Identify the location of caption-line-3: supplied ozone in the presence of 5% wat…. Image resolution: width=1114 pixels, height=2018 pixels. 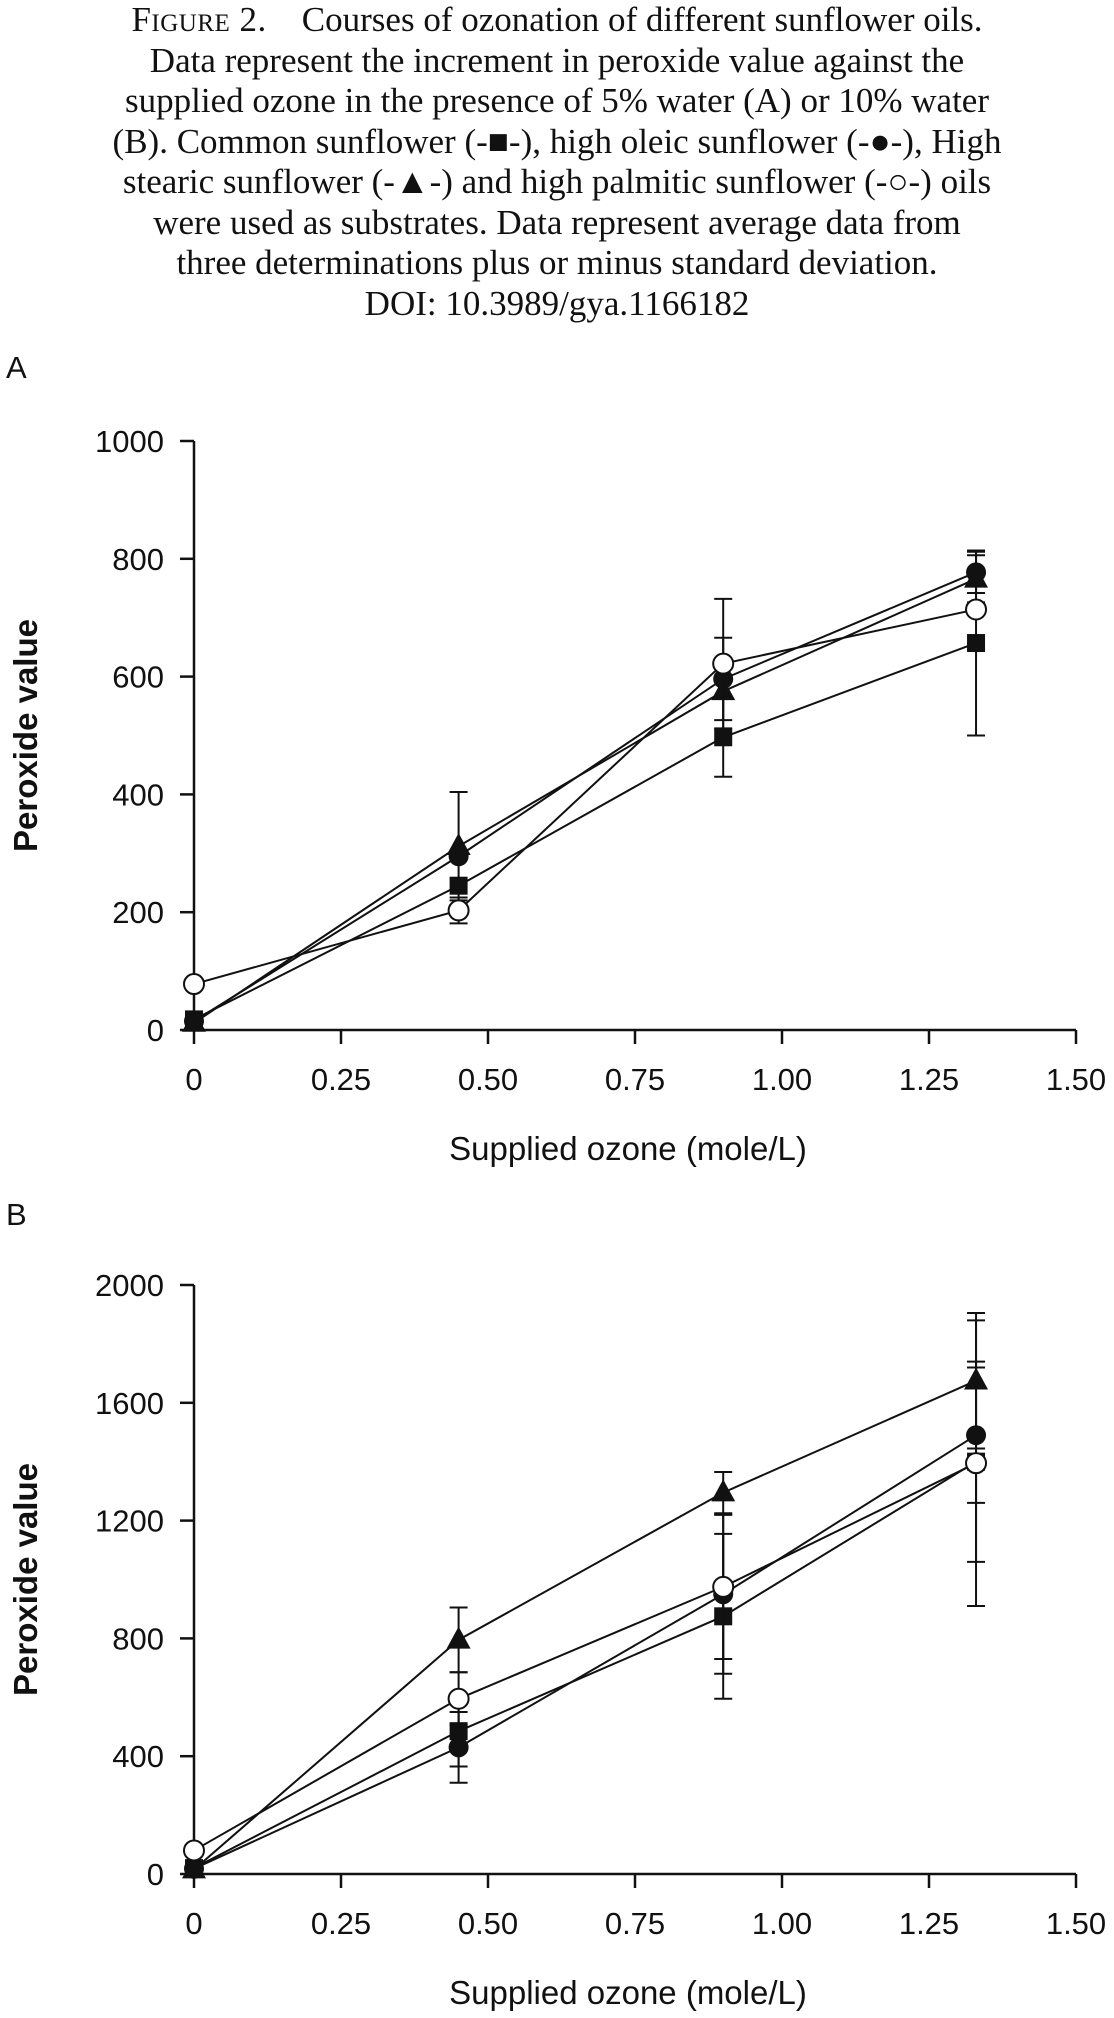
(557, 100).